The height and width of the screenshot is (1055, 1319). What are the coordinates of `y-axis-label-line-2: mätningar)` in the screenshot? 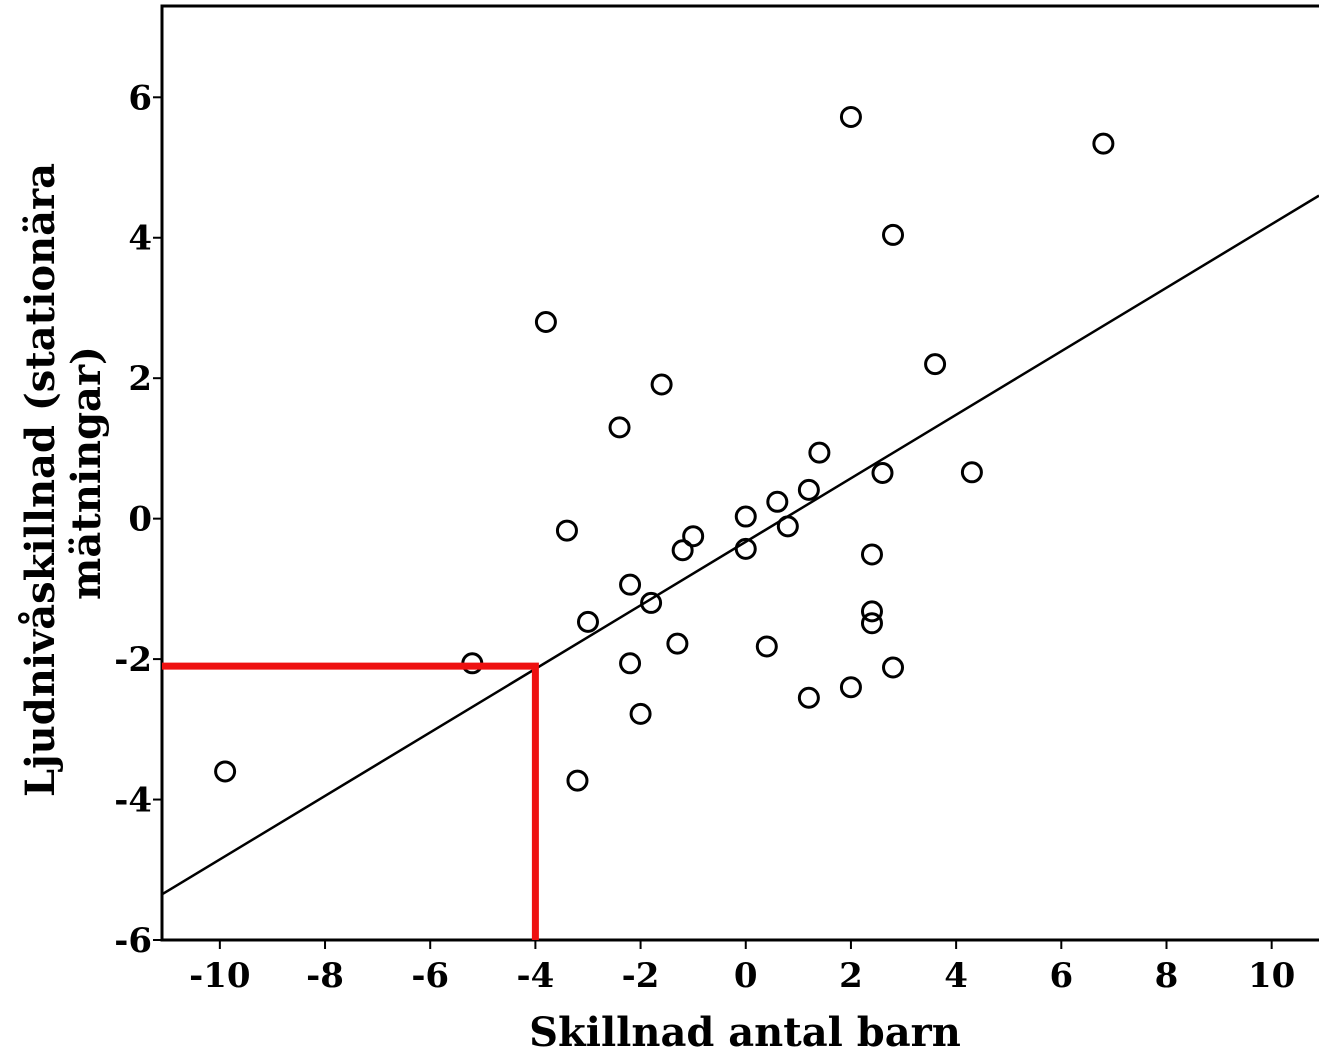 It's located at (86, 473).